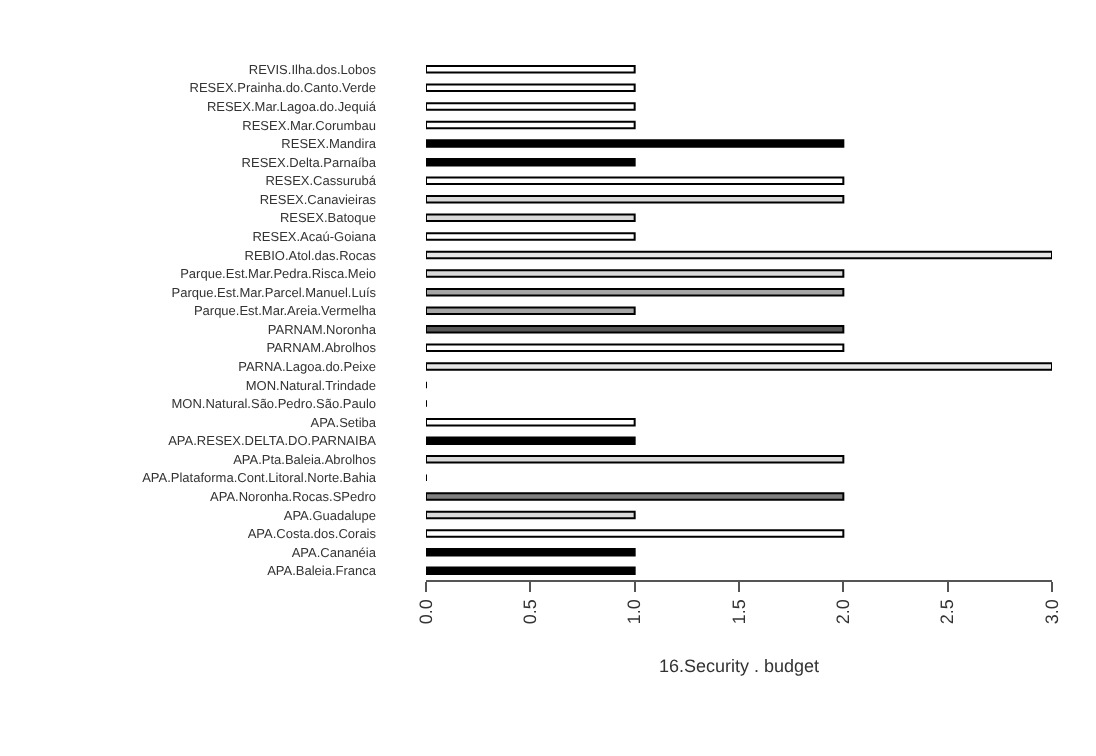  I want to click on x-tick-label: 0.0, so click(425, 612).